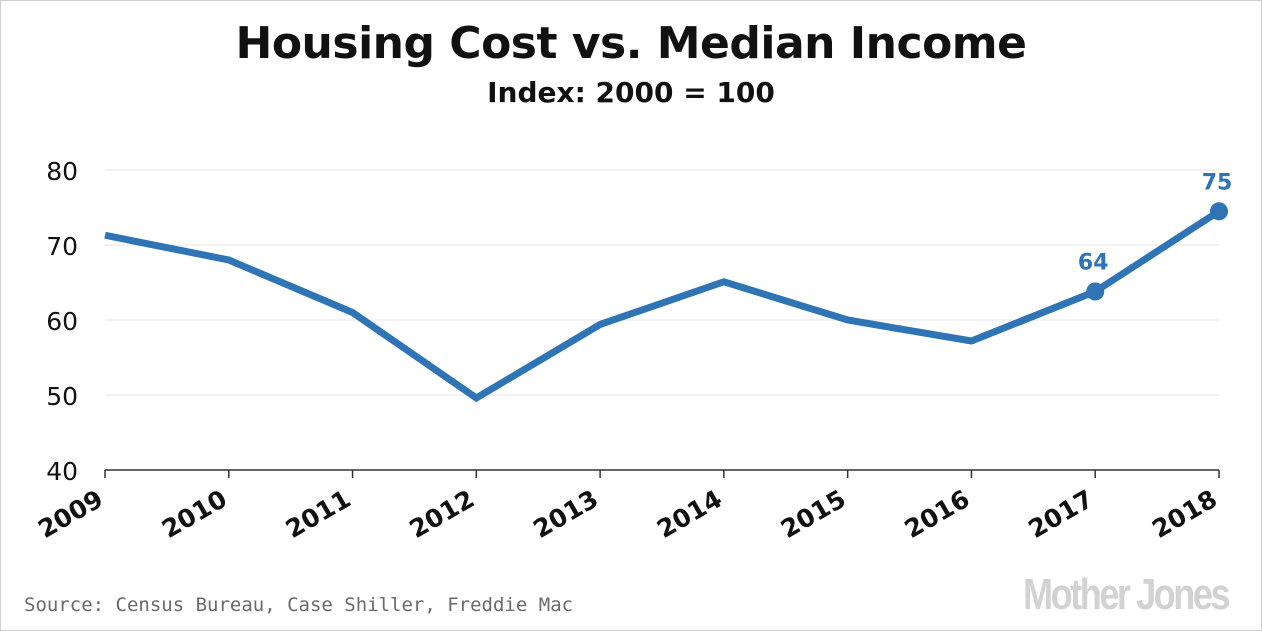  I want to click on data-label: 64, so click(1093, 263).